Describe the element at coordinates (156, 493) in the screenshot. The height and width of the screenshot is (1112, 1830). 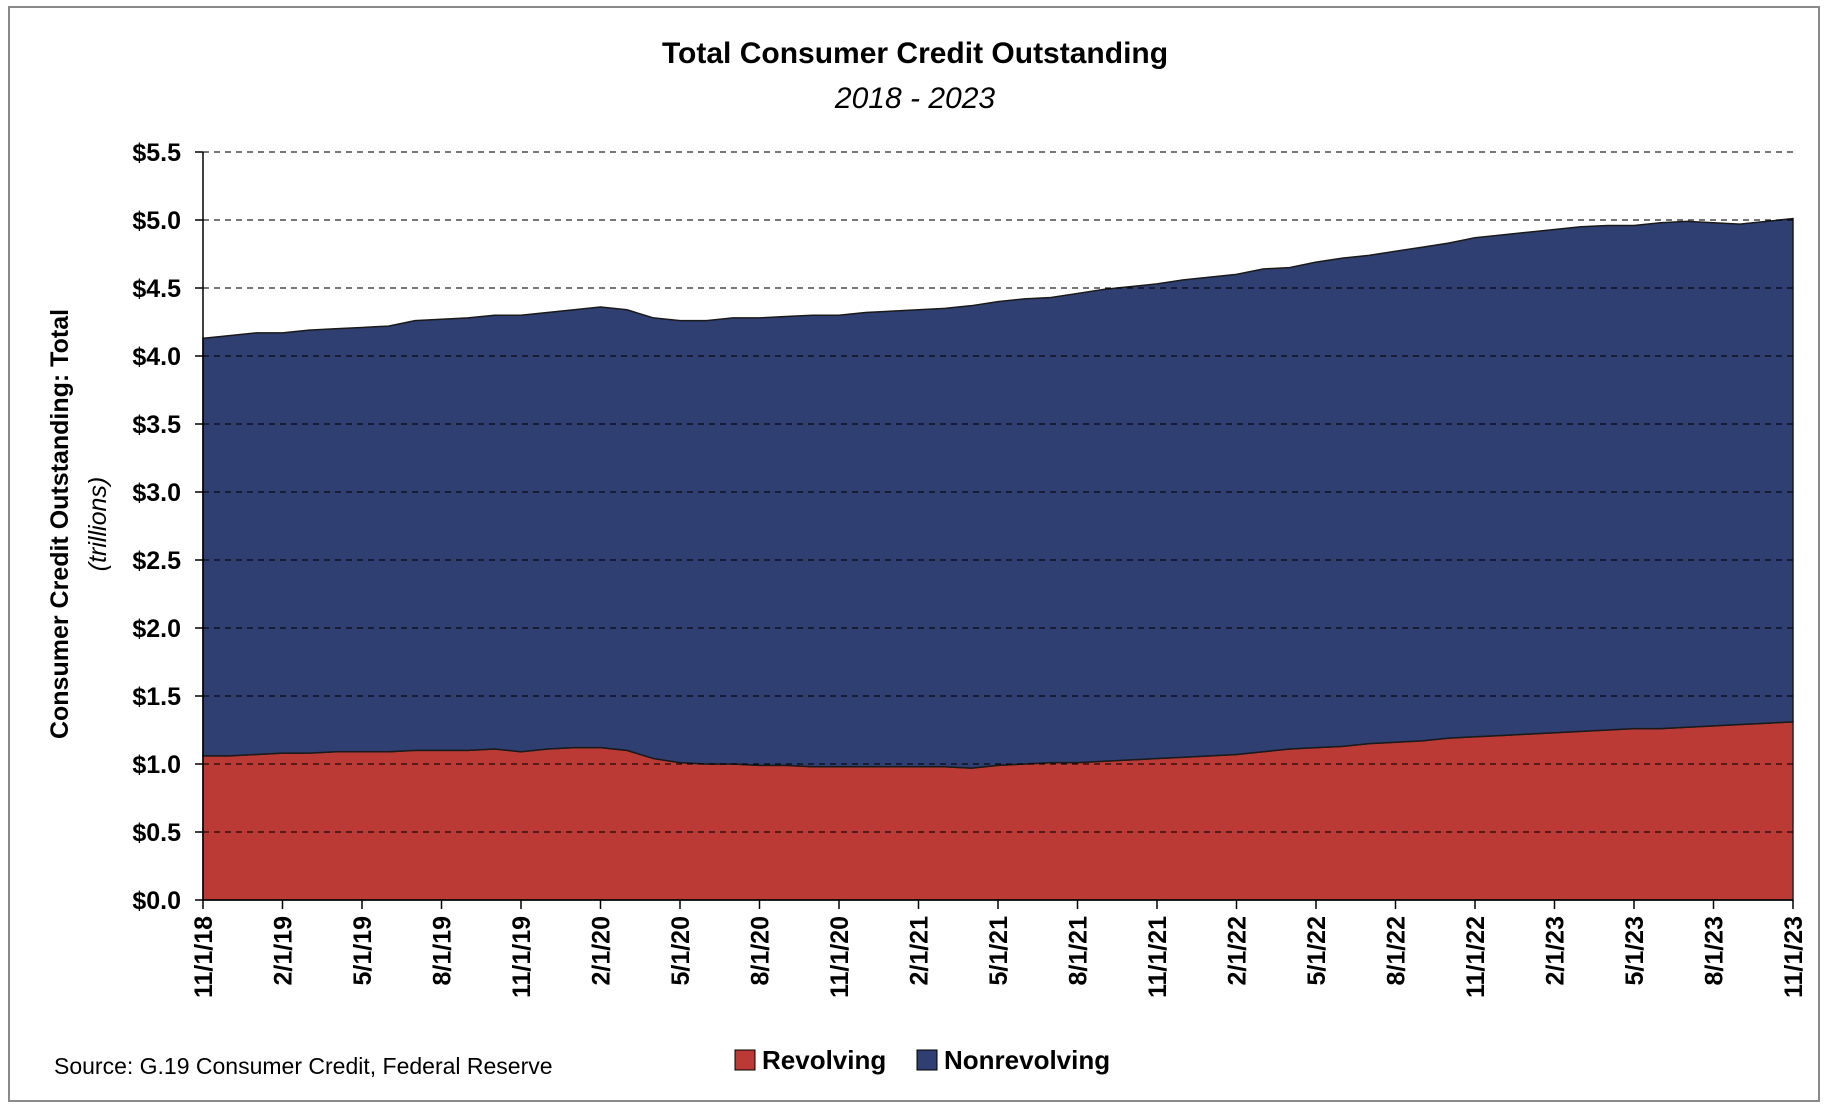
I see `y-tick-label: $3.0` at that location.